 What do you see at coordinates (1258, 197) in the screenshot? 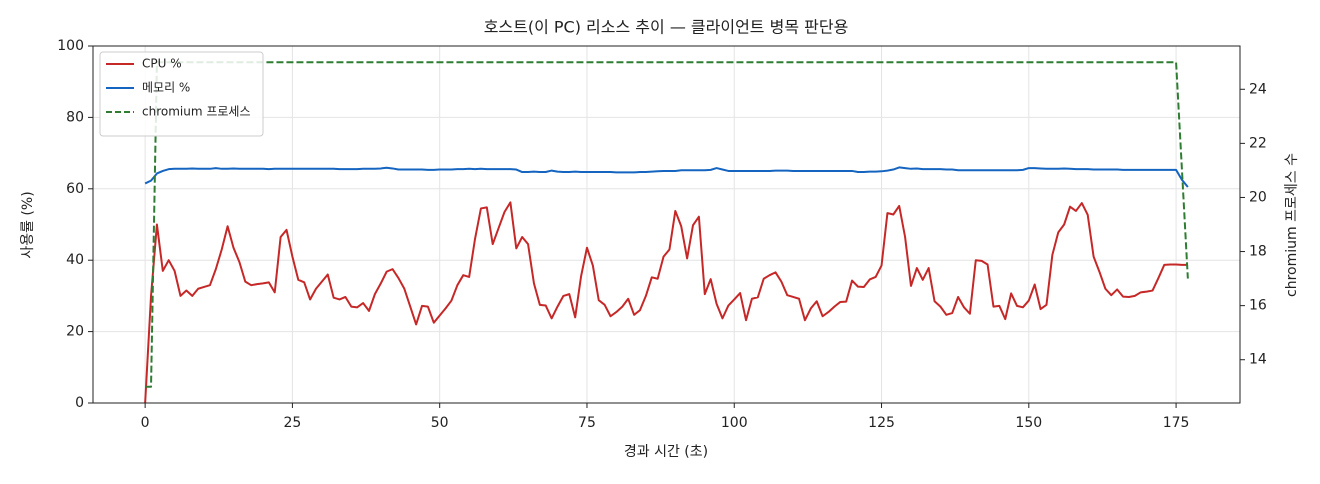
I see `y2-tick-label: 20` at bounding box center [1258, 197].